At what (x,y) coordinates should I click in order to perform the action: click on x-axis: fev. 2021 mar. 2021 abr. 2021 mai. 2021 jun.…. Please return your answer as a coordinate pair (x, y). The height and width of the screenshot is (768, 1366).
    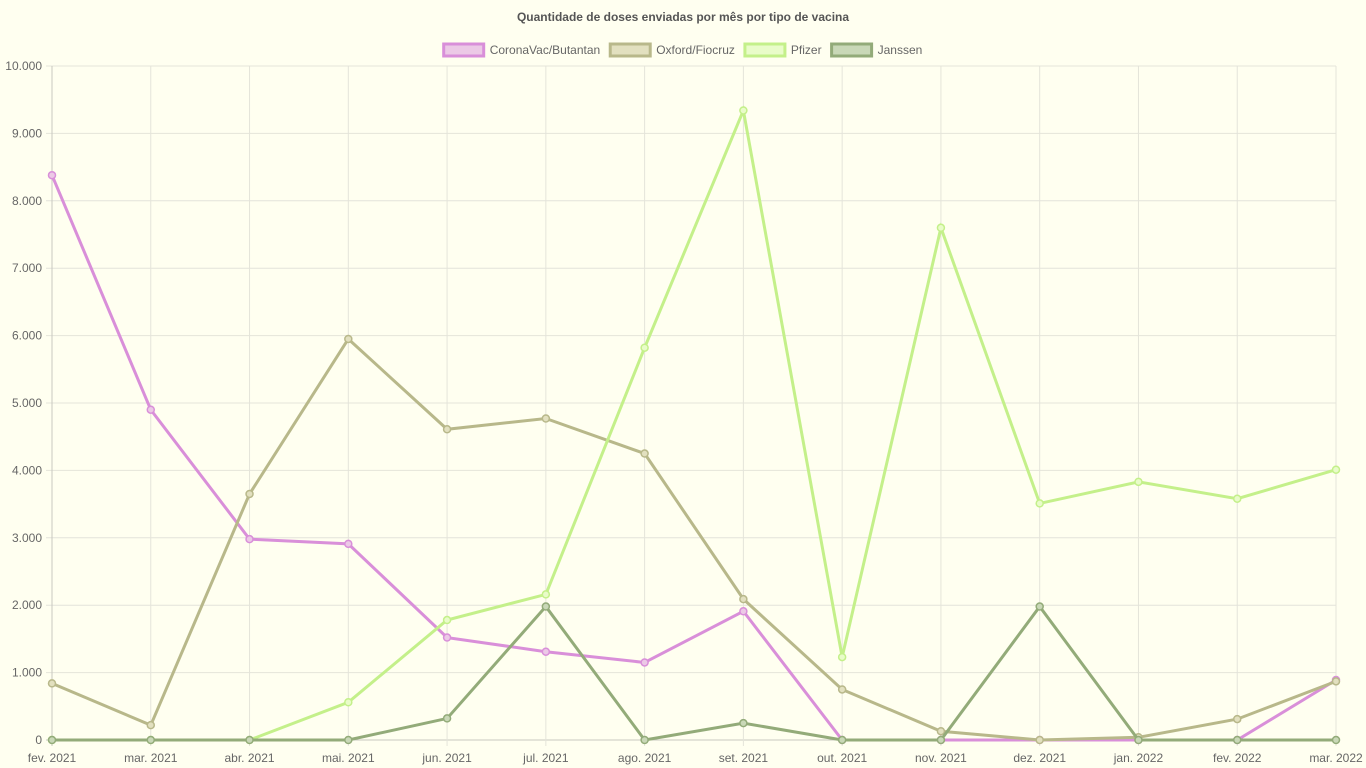
    Looking at the image, I should click on (695, 758).